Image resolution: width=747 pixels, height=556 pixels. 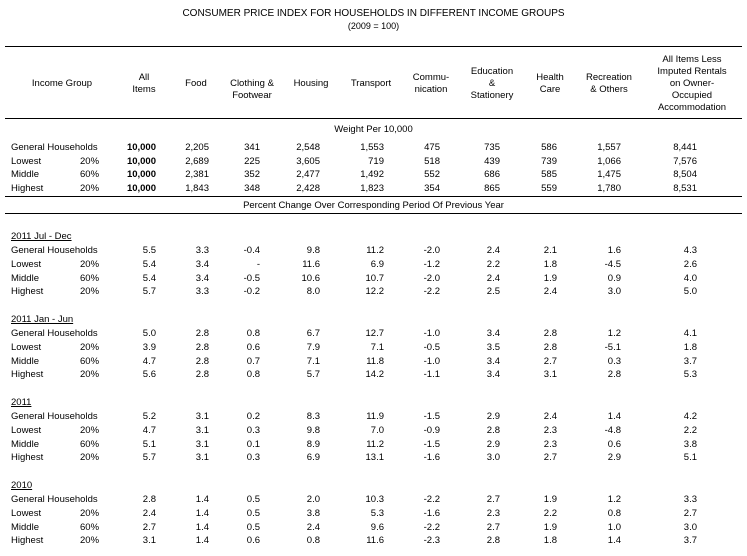 I want to click on cell-all-items-less: 4.2, so click(x=690, y=416).